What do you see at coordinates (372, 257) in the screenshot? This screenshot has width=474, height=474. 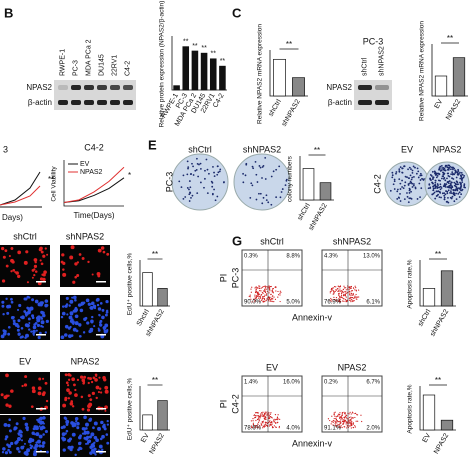 I see `quadrant-percent: 13.0%` at bounding box center [372, 257].